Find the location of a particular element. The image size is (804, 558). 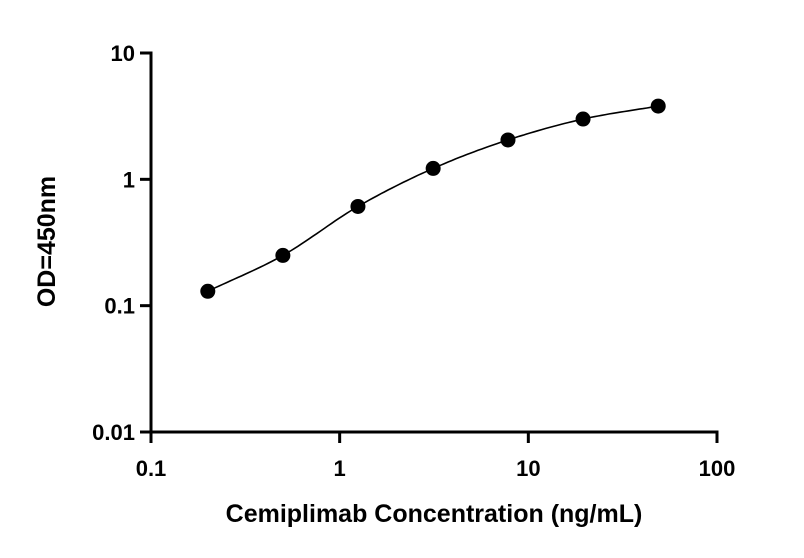

y-tick-label: 0.01 is located at coordinates (113, 432).